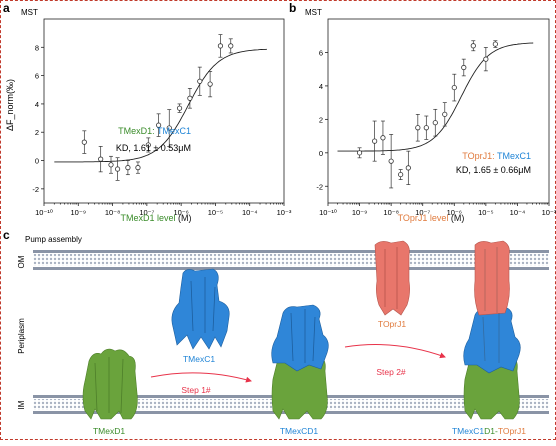 This screenshot has height=446, width=556. I want to click on label-periplasm: Periplasm, so click(21, 336).